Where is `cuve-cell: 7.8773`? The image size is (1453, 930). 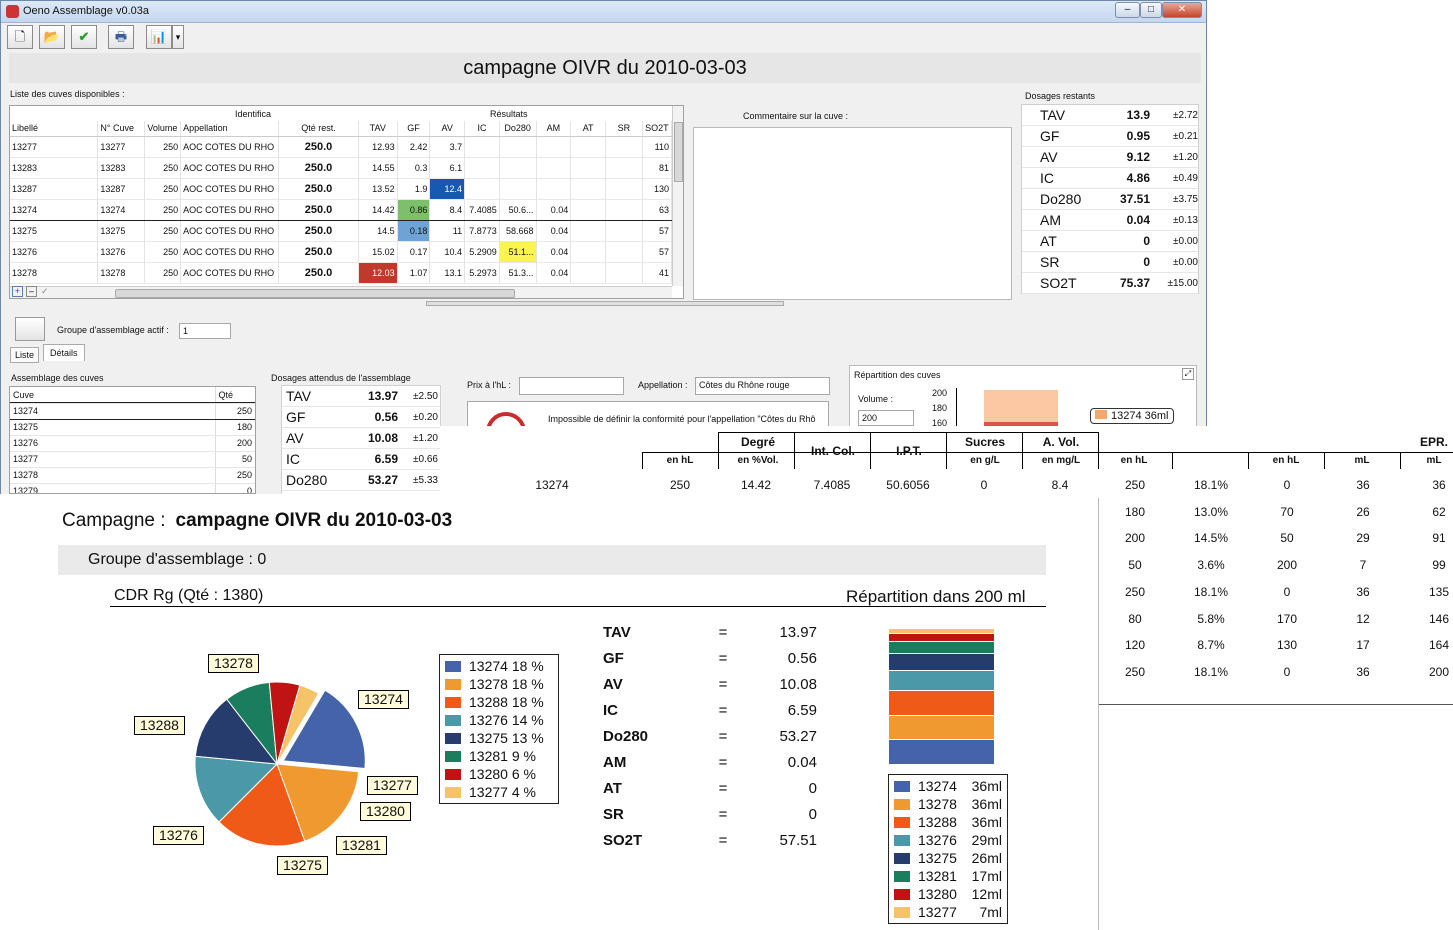 cuve-cell: 7.8773 is located at coordinates (482, 231).